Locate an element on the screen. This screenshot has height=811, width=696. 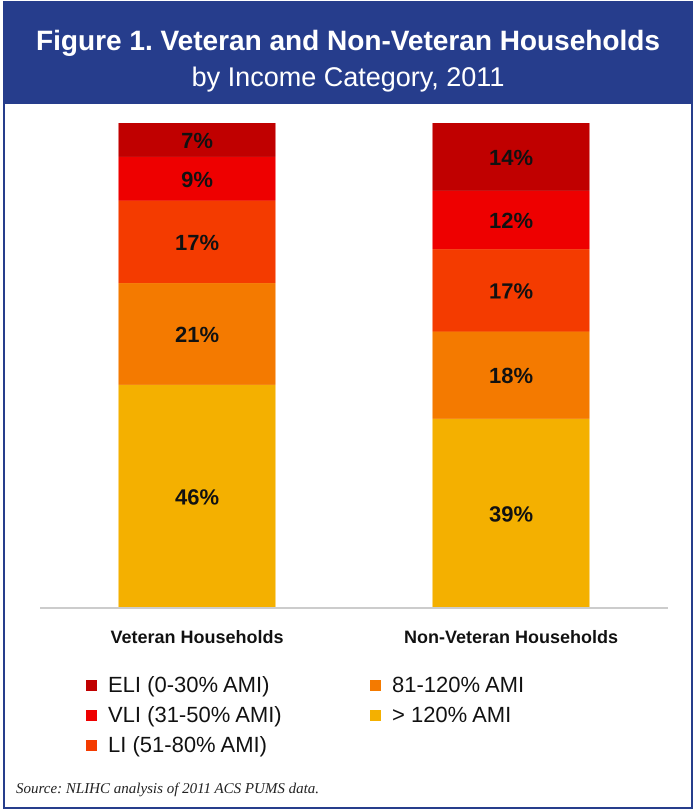
data-label: 7% is located at coordinates (197, 140).